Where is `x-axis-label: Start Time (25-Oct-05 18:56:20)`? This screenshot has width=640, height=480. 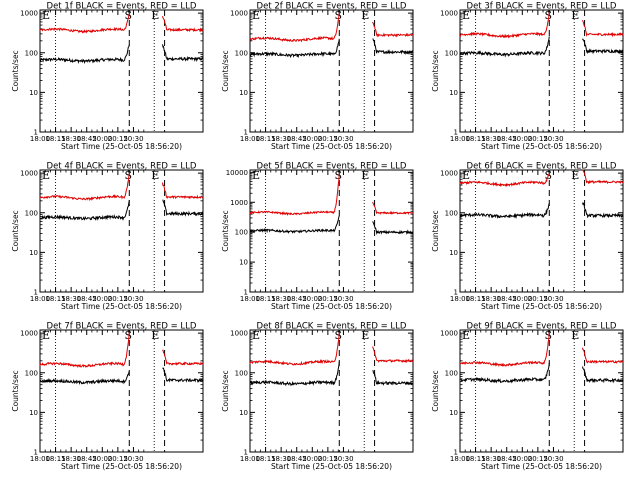 x-axis-label: Start Time (25-Oct-05 18:56:20) is located at coordinates (121, 466).